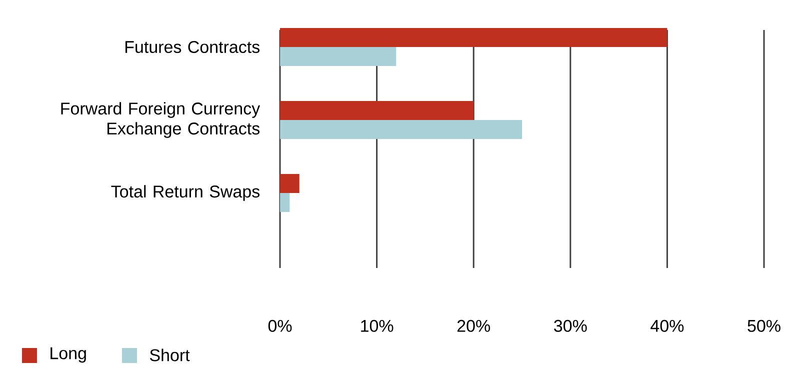  Describe the element at coordinates (377, 326) in the screenshot. I see `x-tick-label: 10%` at that location.